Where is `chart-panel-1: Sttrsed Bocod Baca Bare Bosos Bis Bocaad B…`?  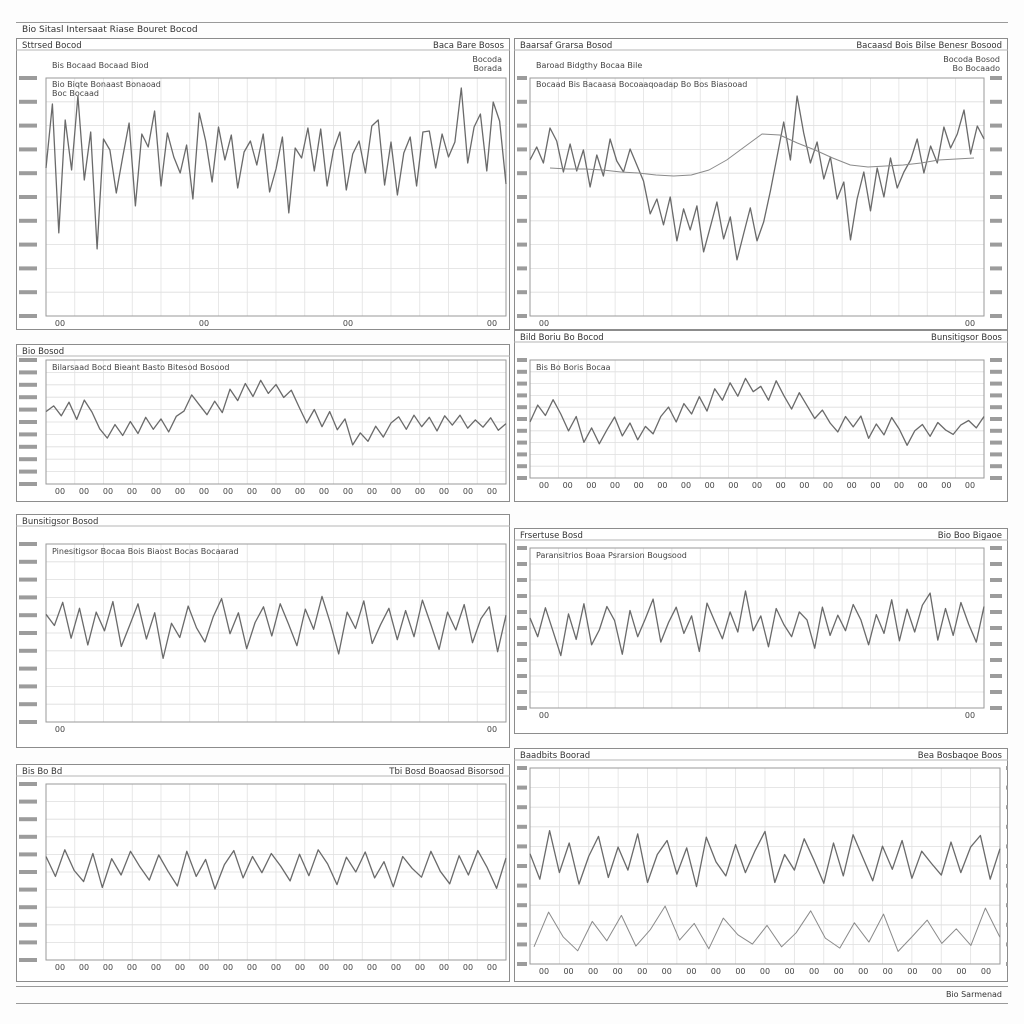 chart-panel-1: Sttrsed Bocod Baca Bare Bosos Bis Bocaad B… is located at coordinates (263, 184).